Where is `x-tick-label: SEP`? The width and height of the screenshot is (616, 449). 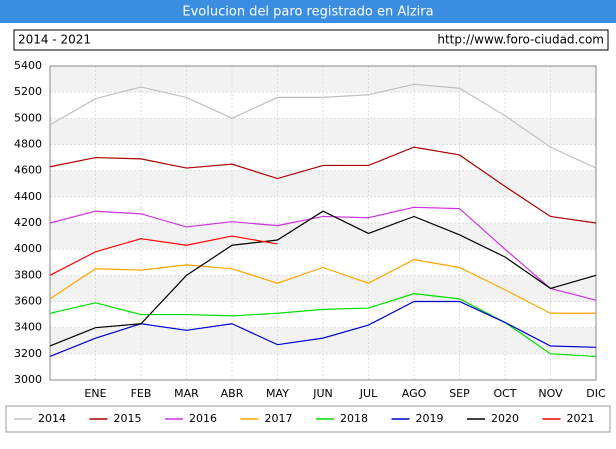
x-tick-label: SEP is located at coordinates (459, 393).